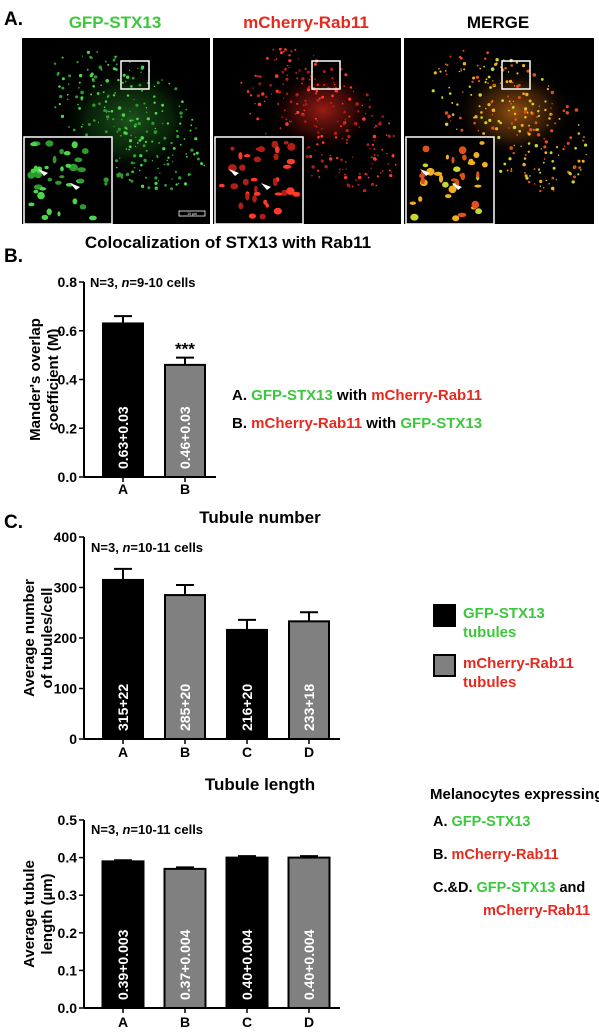 Image resolution: width=599 pixels, height=1035 pixels. Describe the element at coordinates (448, 181) in the screenshot. I see `inset-puncta` at that location.